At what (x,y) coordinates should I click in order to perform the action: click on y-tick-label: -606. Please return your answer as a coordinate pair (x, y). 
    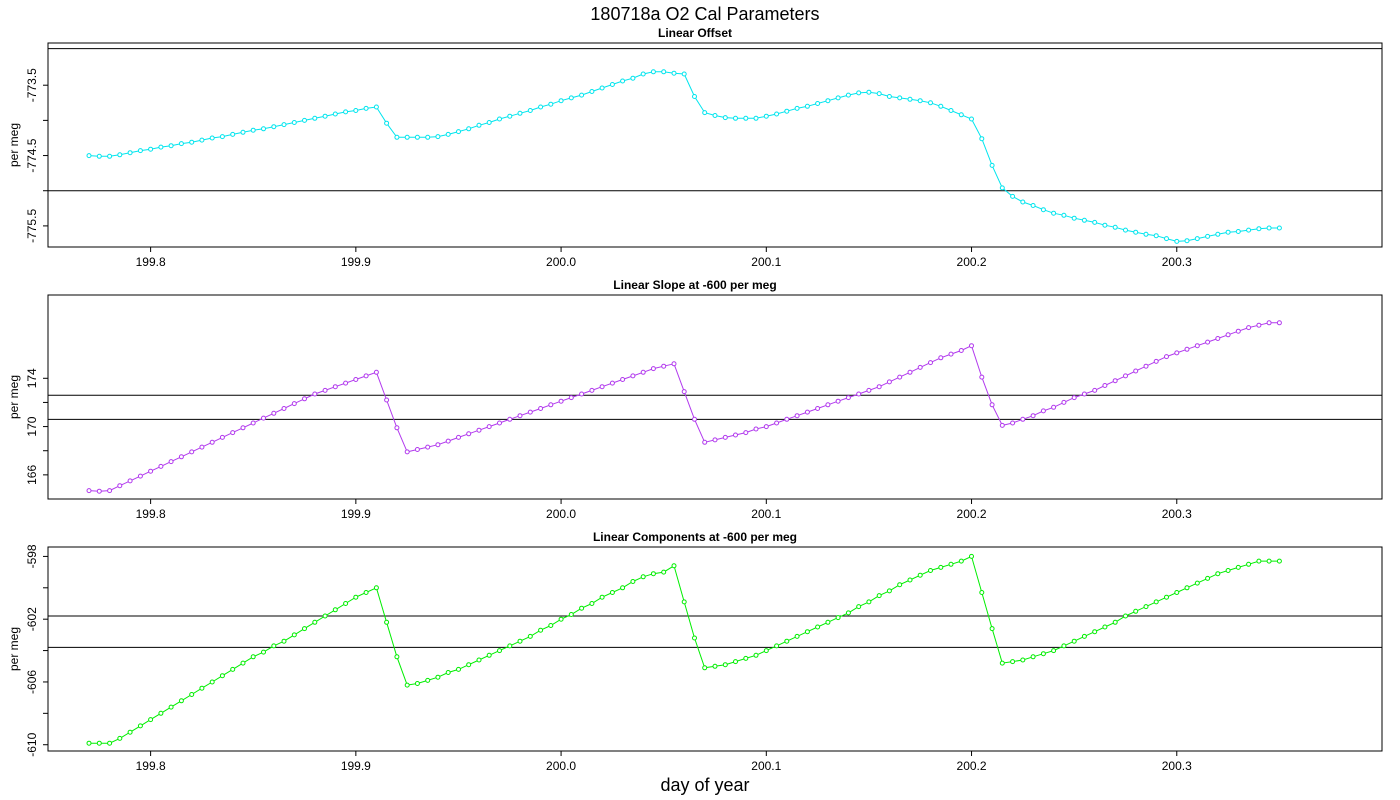
    Looking at the image, I should click on (32, 682).